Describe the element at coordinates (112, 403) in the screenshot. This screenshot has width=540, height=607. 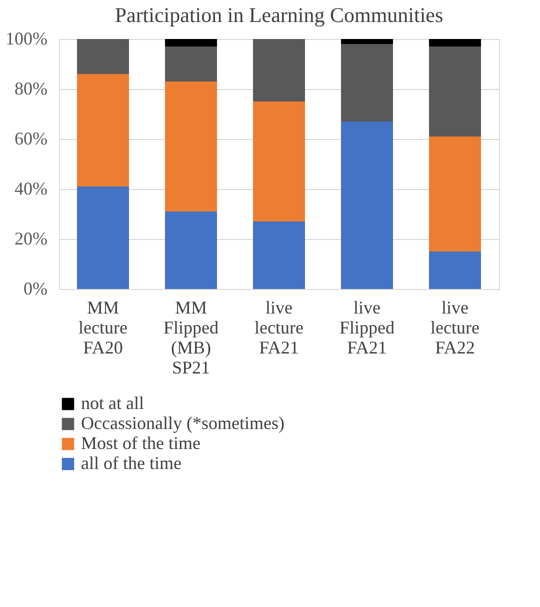
I see `legend-label: not at all` at that location.